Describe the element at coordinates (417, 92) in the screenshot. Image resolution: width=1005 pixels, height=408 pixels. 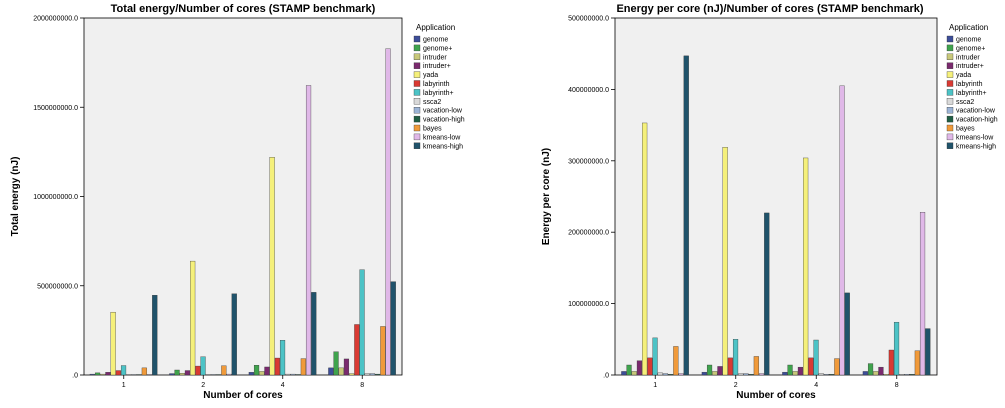
I see `legend-swatch-labyrinth+` at that location.